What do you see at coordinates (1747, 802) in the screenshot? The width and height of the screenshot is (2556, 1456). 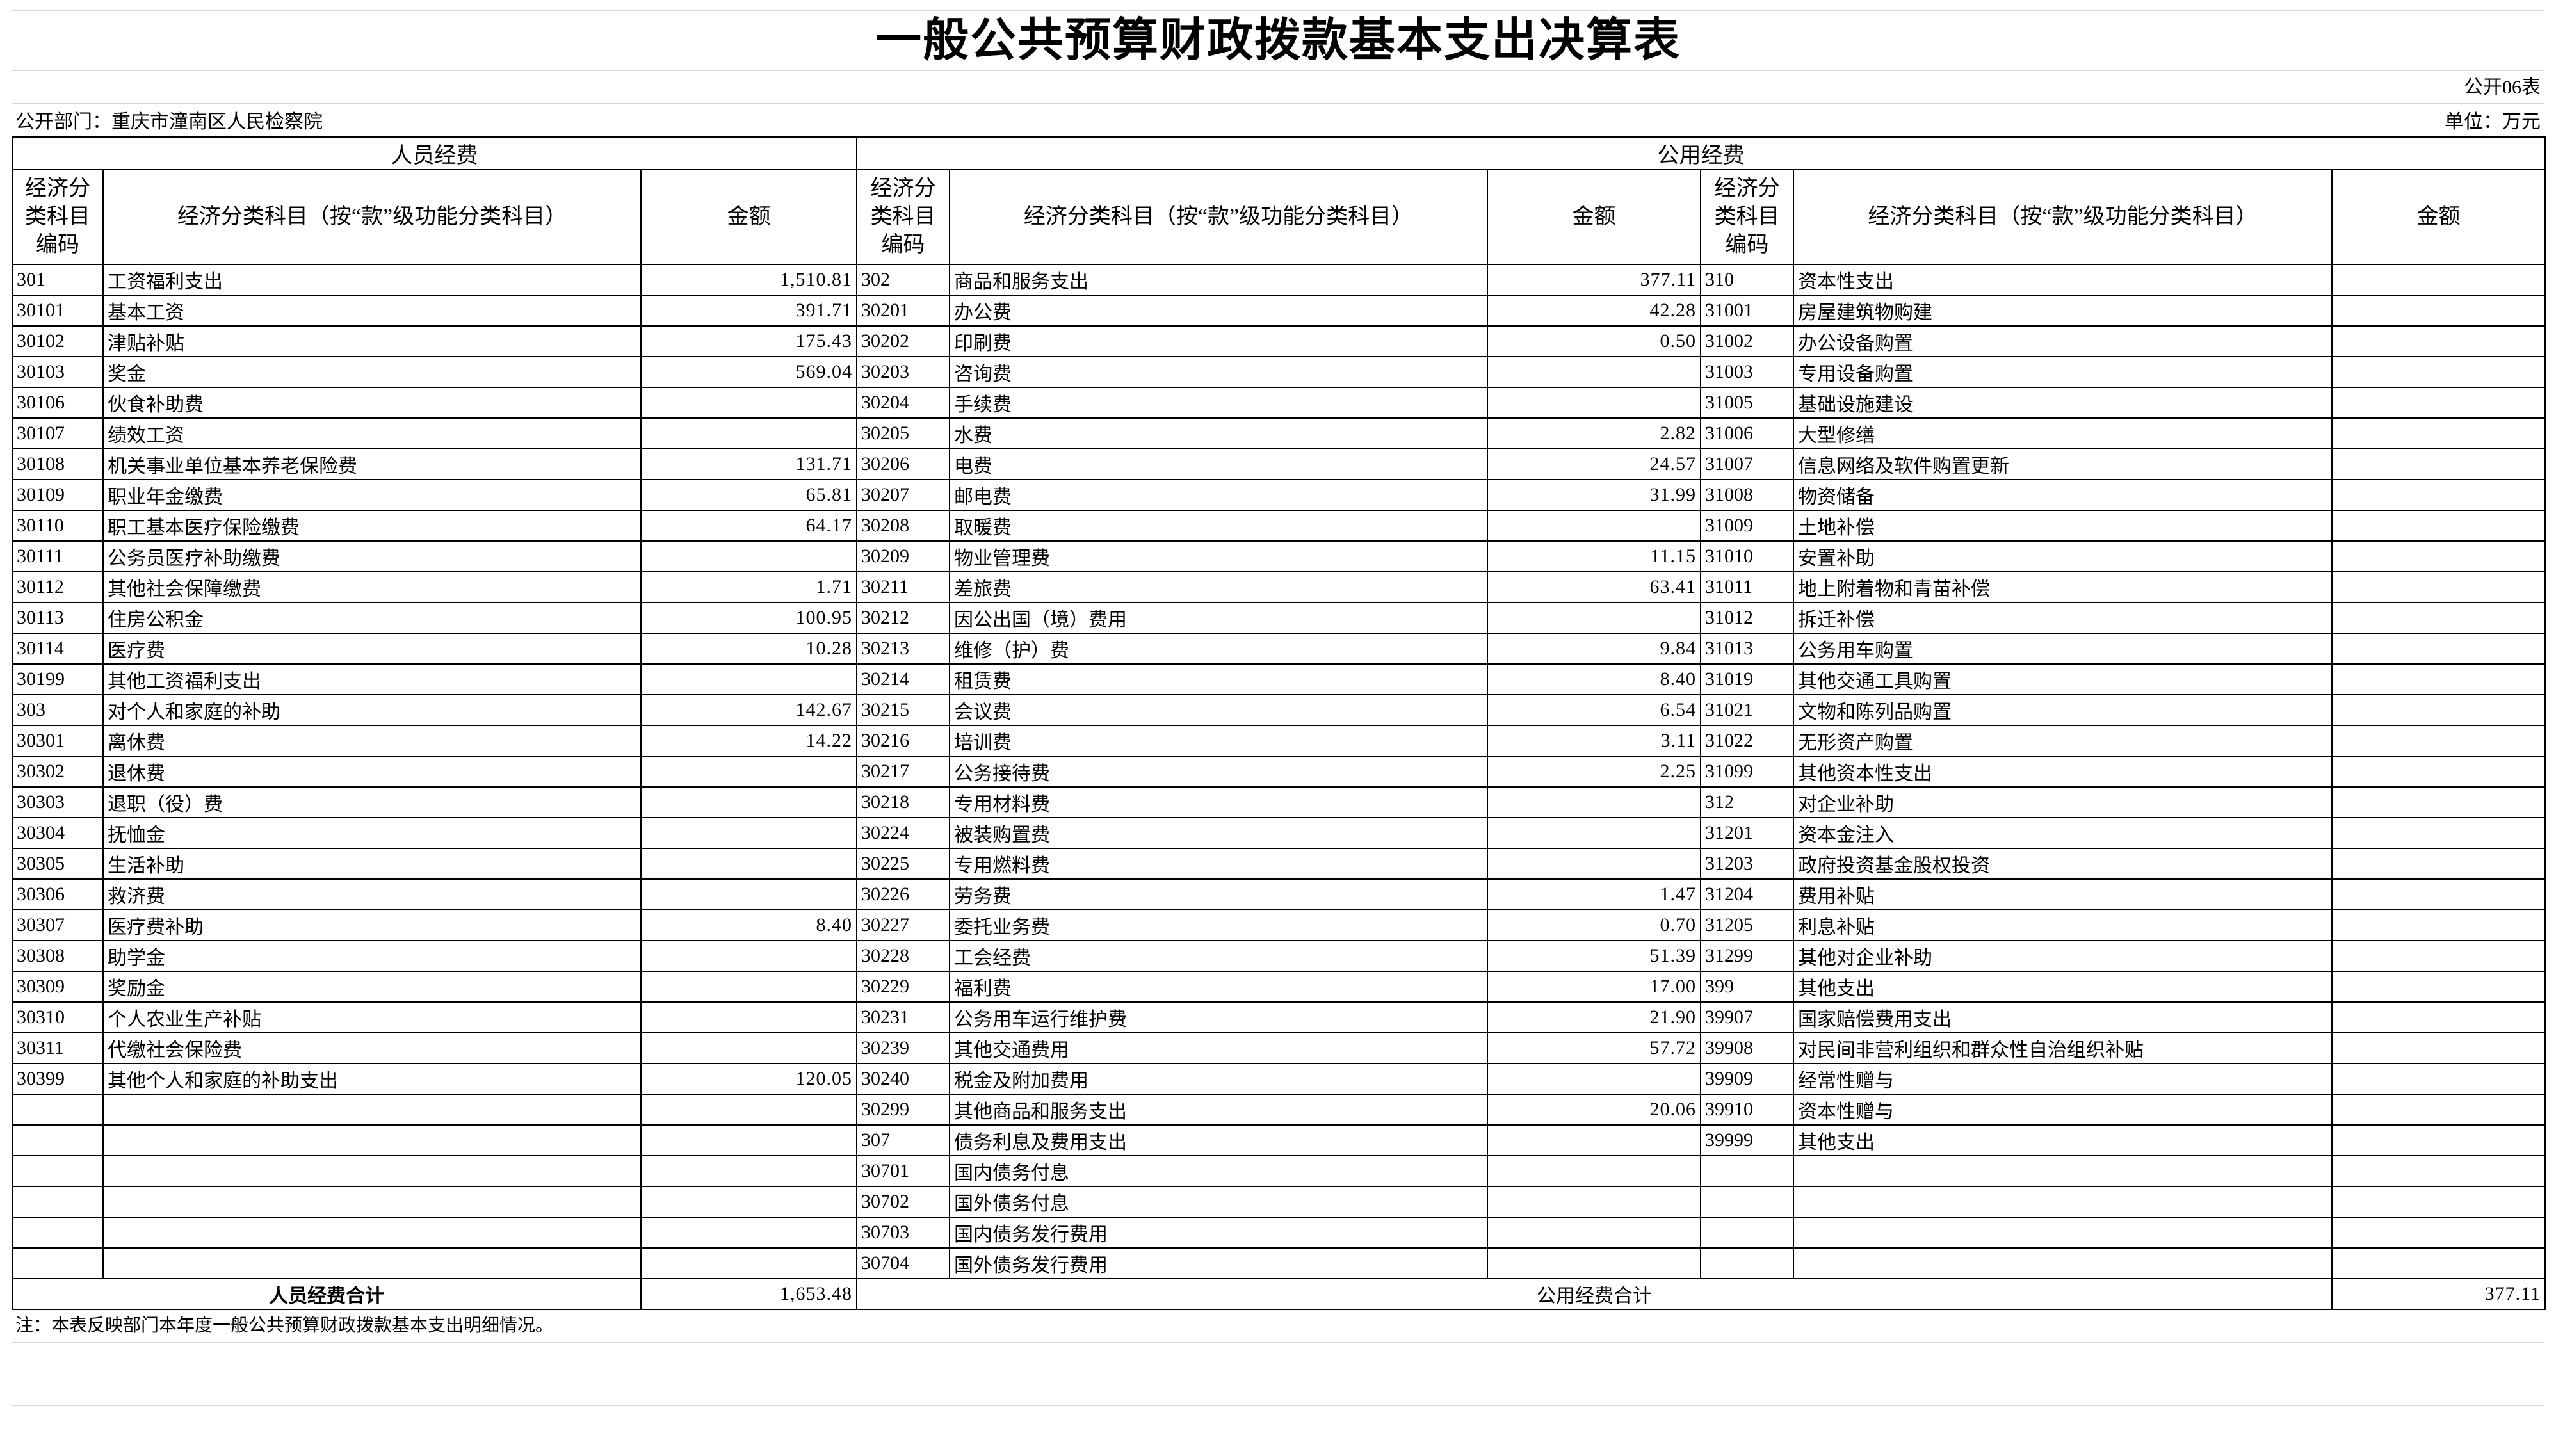 I see `public-capital-code-cell: 312` at bounding box center [1747, 802].